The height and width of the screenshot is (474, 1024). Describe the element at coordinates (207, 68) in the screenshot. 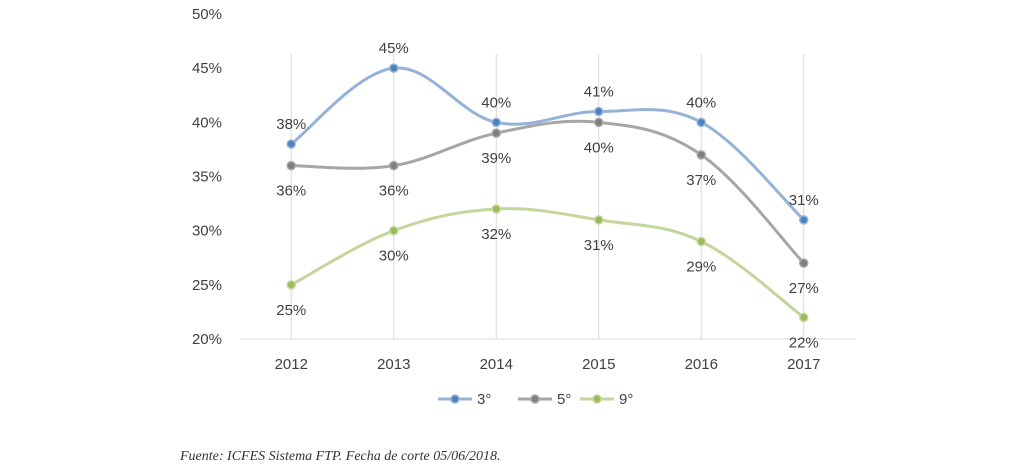

I see `y-tick-label: 45%` at that location.